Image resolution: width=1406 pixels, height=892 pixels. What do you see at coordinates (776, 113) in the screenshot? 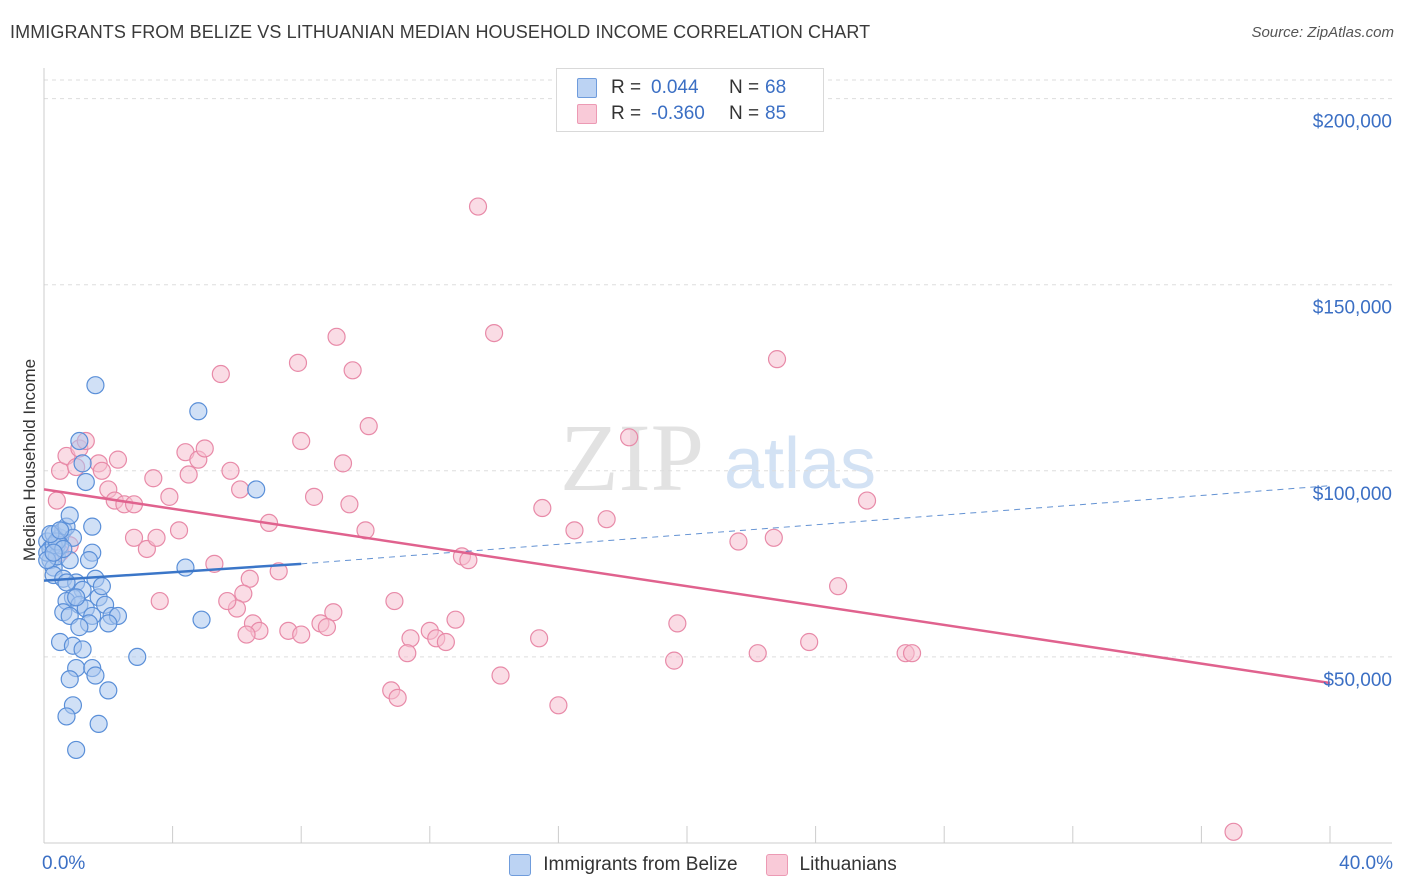
I see `legend-n-value: 85` at bounding box center [776, 113].